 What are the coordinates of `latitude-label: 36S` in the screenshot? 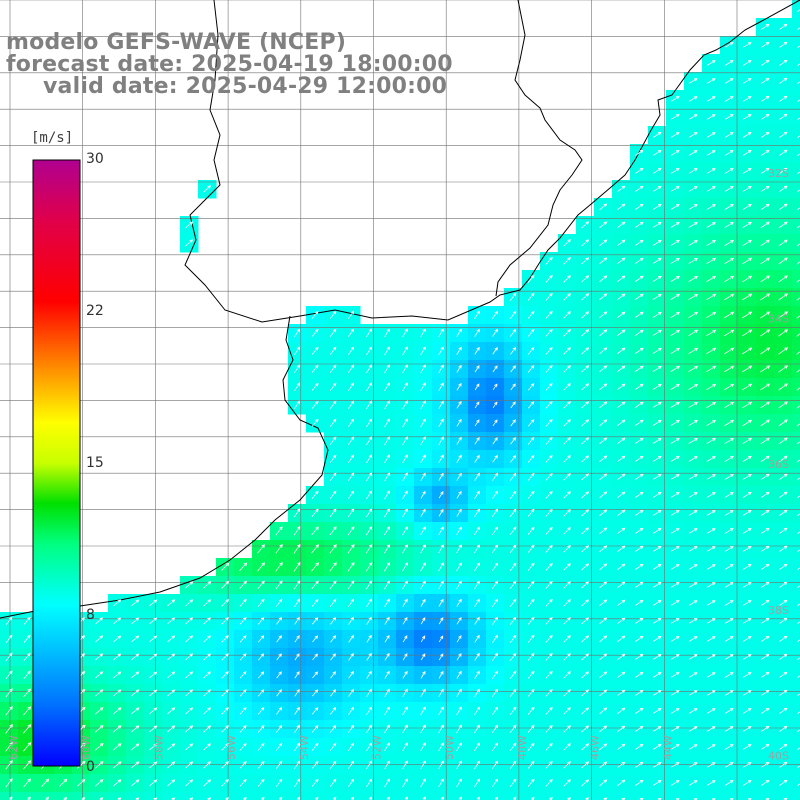 It's located at (778, 464).